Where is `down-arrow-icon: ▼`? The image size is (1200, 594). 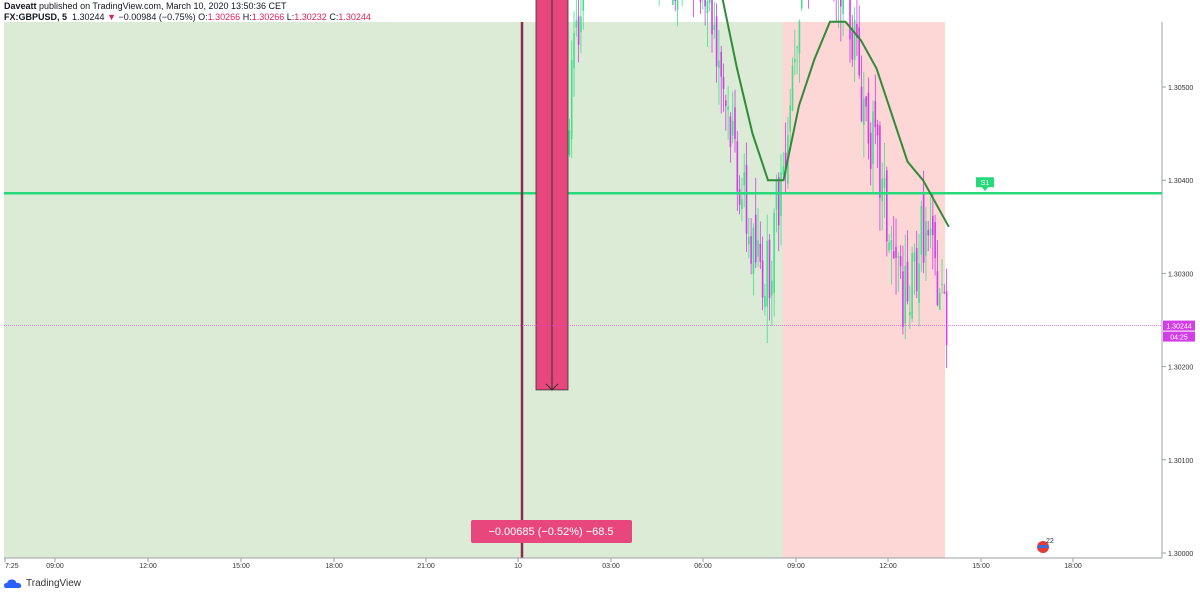
down-arrow-icon: ▼ is located at coordinates (112, 17).